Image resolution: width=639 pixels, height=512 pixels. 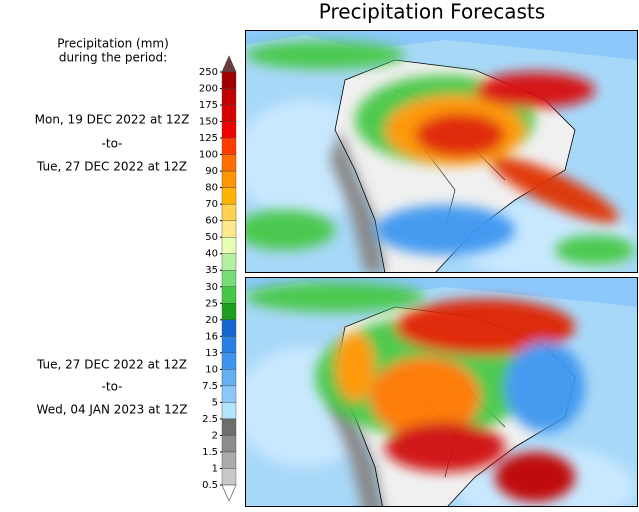 What do you see at coordinates (210, 485) in the screenshot?
I see `colorbar-tick-label: 0.5` at bounding box center [210, 485].